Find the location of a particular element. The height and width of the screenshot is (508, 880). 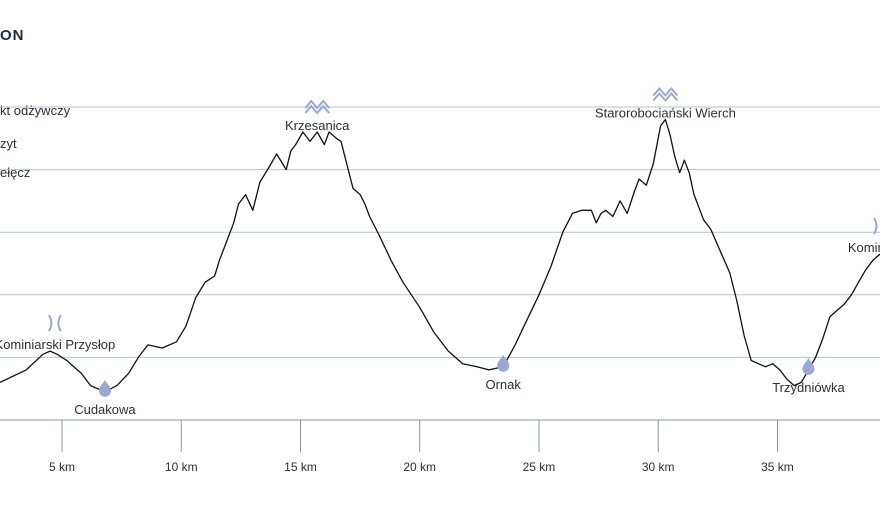

legend-item-summit: zyt is located at coordinates (8, 143).